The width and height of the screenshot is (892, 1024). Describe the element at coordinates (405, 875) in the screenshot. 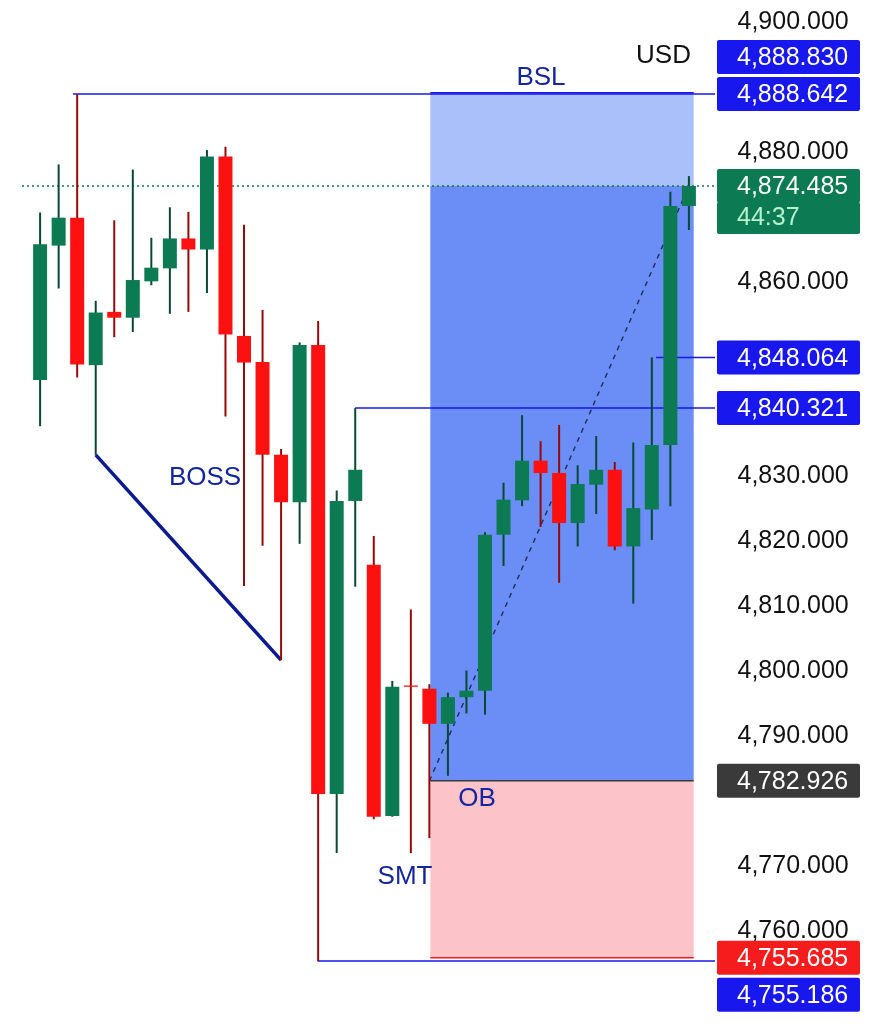

I see `annotation: SMT` at that location.